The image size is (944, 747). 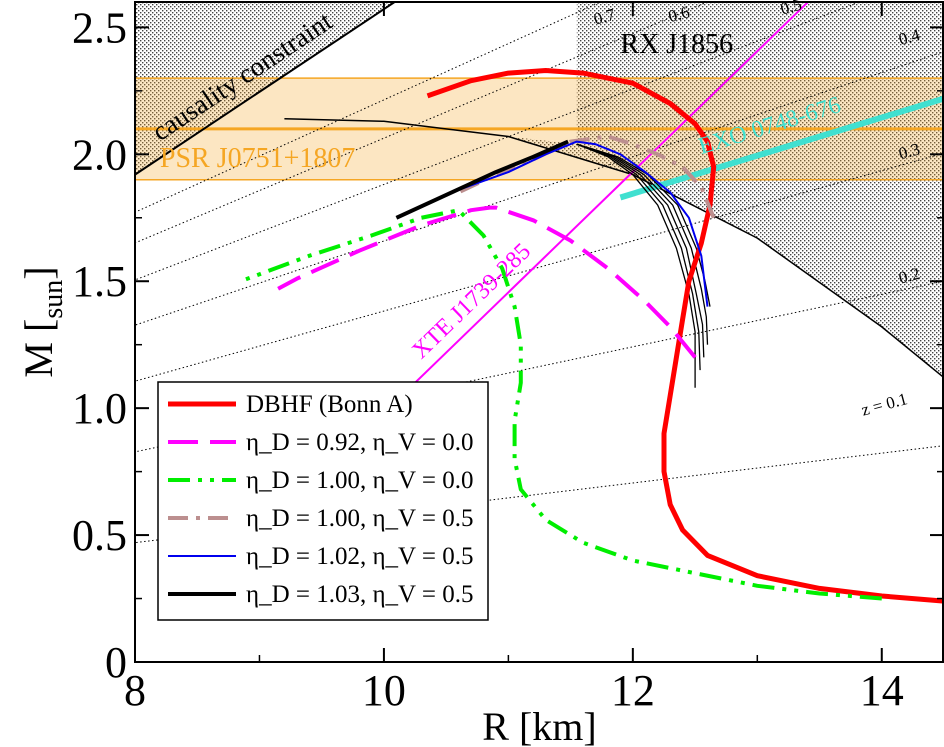 I want to click on y-tick-label: 2.5, so click(x=99, y=27).